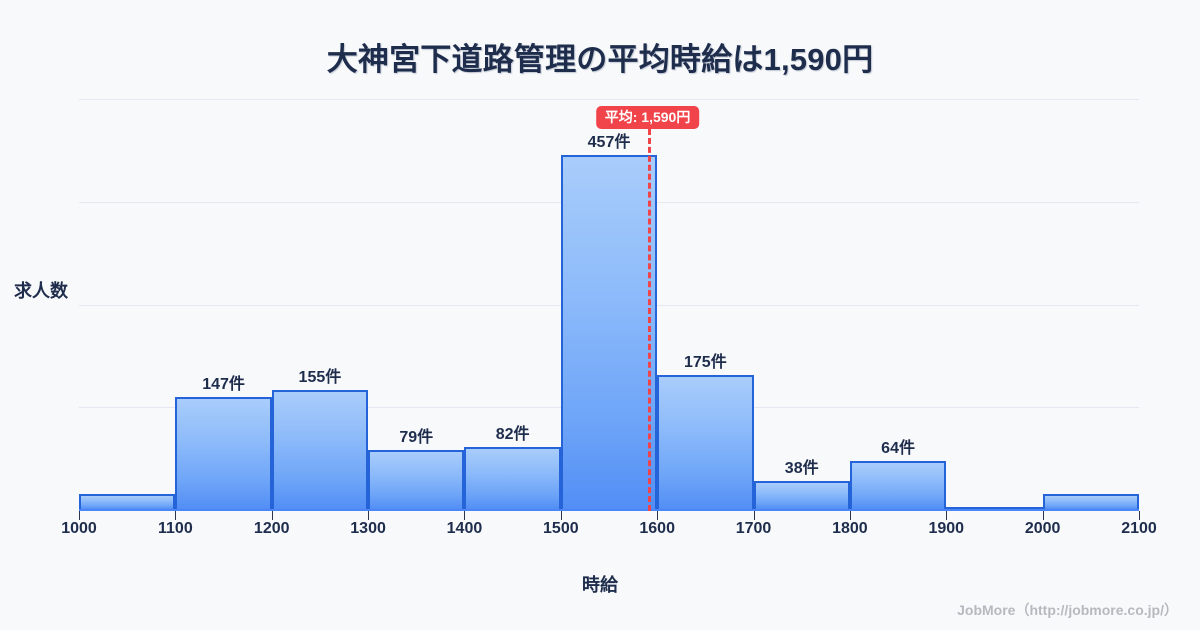 The height and width of the screenshot is (630, 1200). I want to click on x-tick-label-1600: 1600, so click(657, 528).